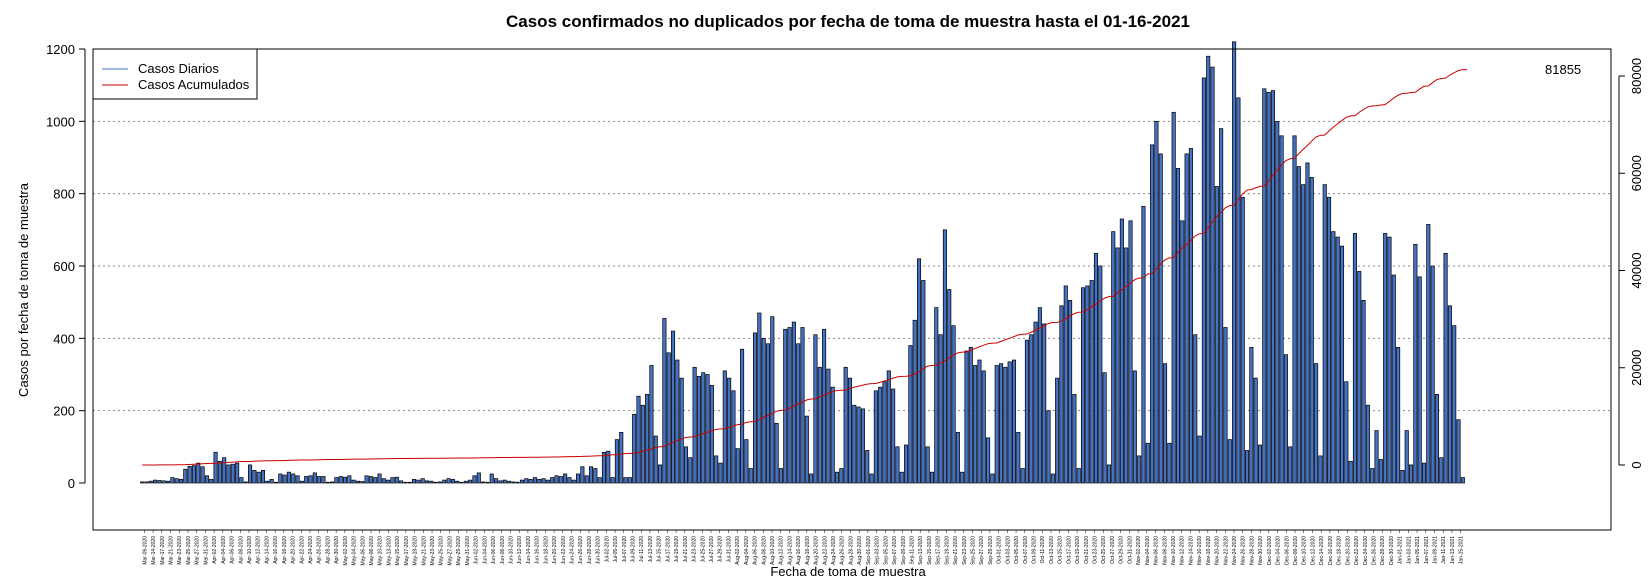 Image resolution: width=1650 pixels, height=581 pixels. What do you see at coordinates (1322, 550) in the screenshot?
I see `x-tick-label: Dec-14-2020` at bounding box center [1322, 550].